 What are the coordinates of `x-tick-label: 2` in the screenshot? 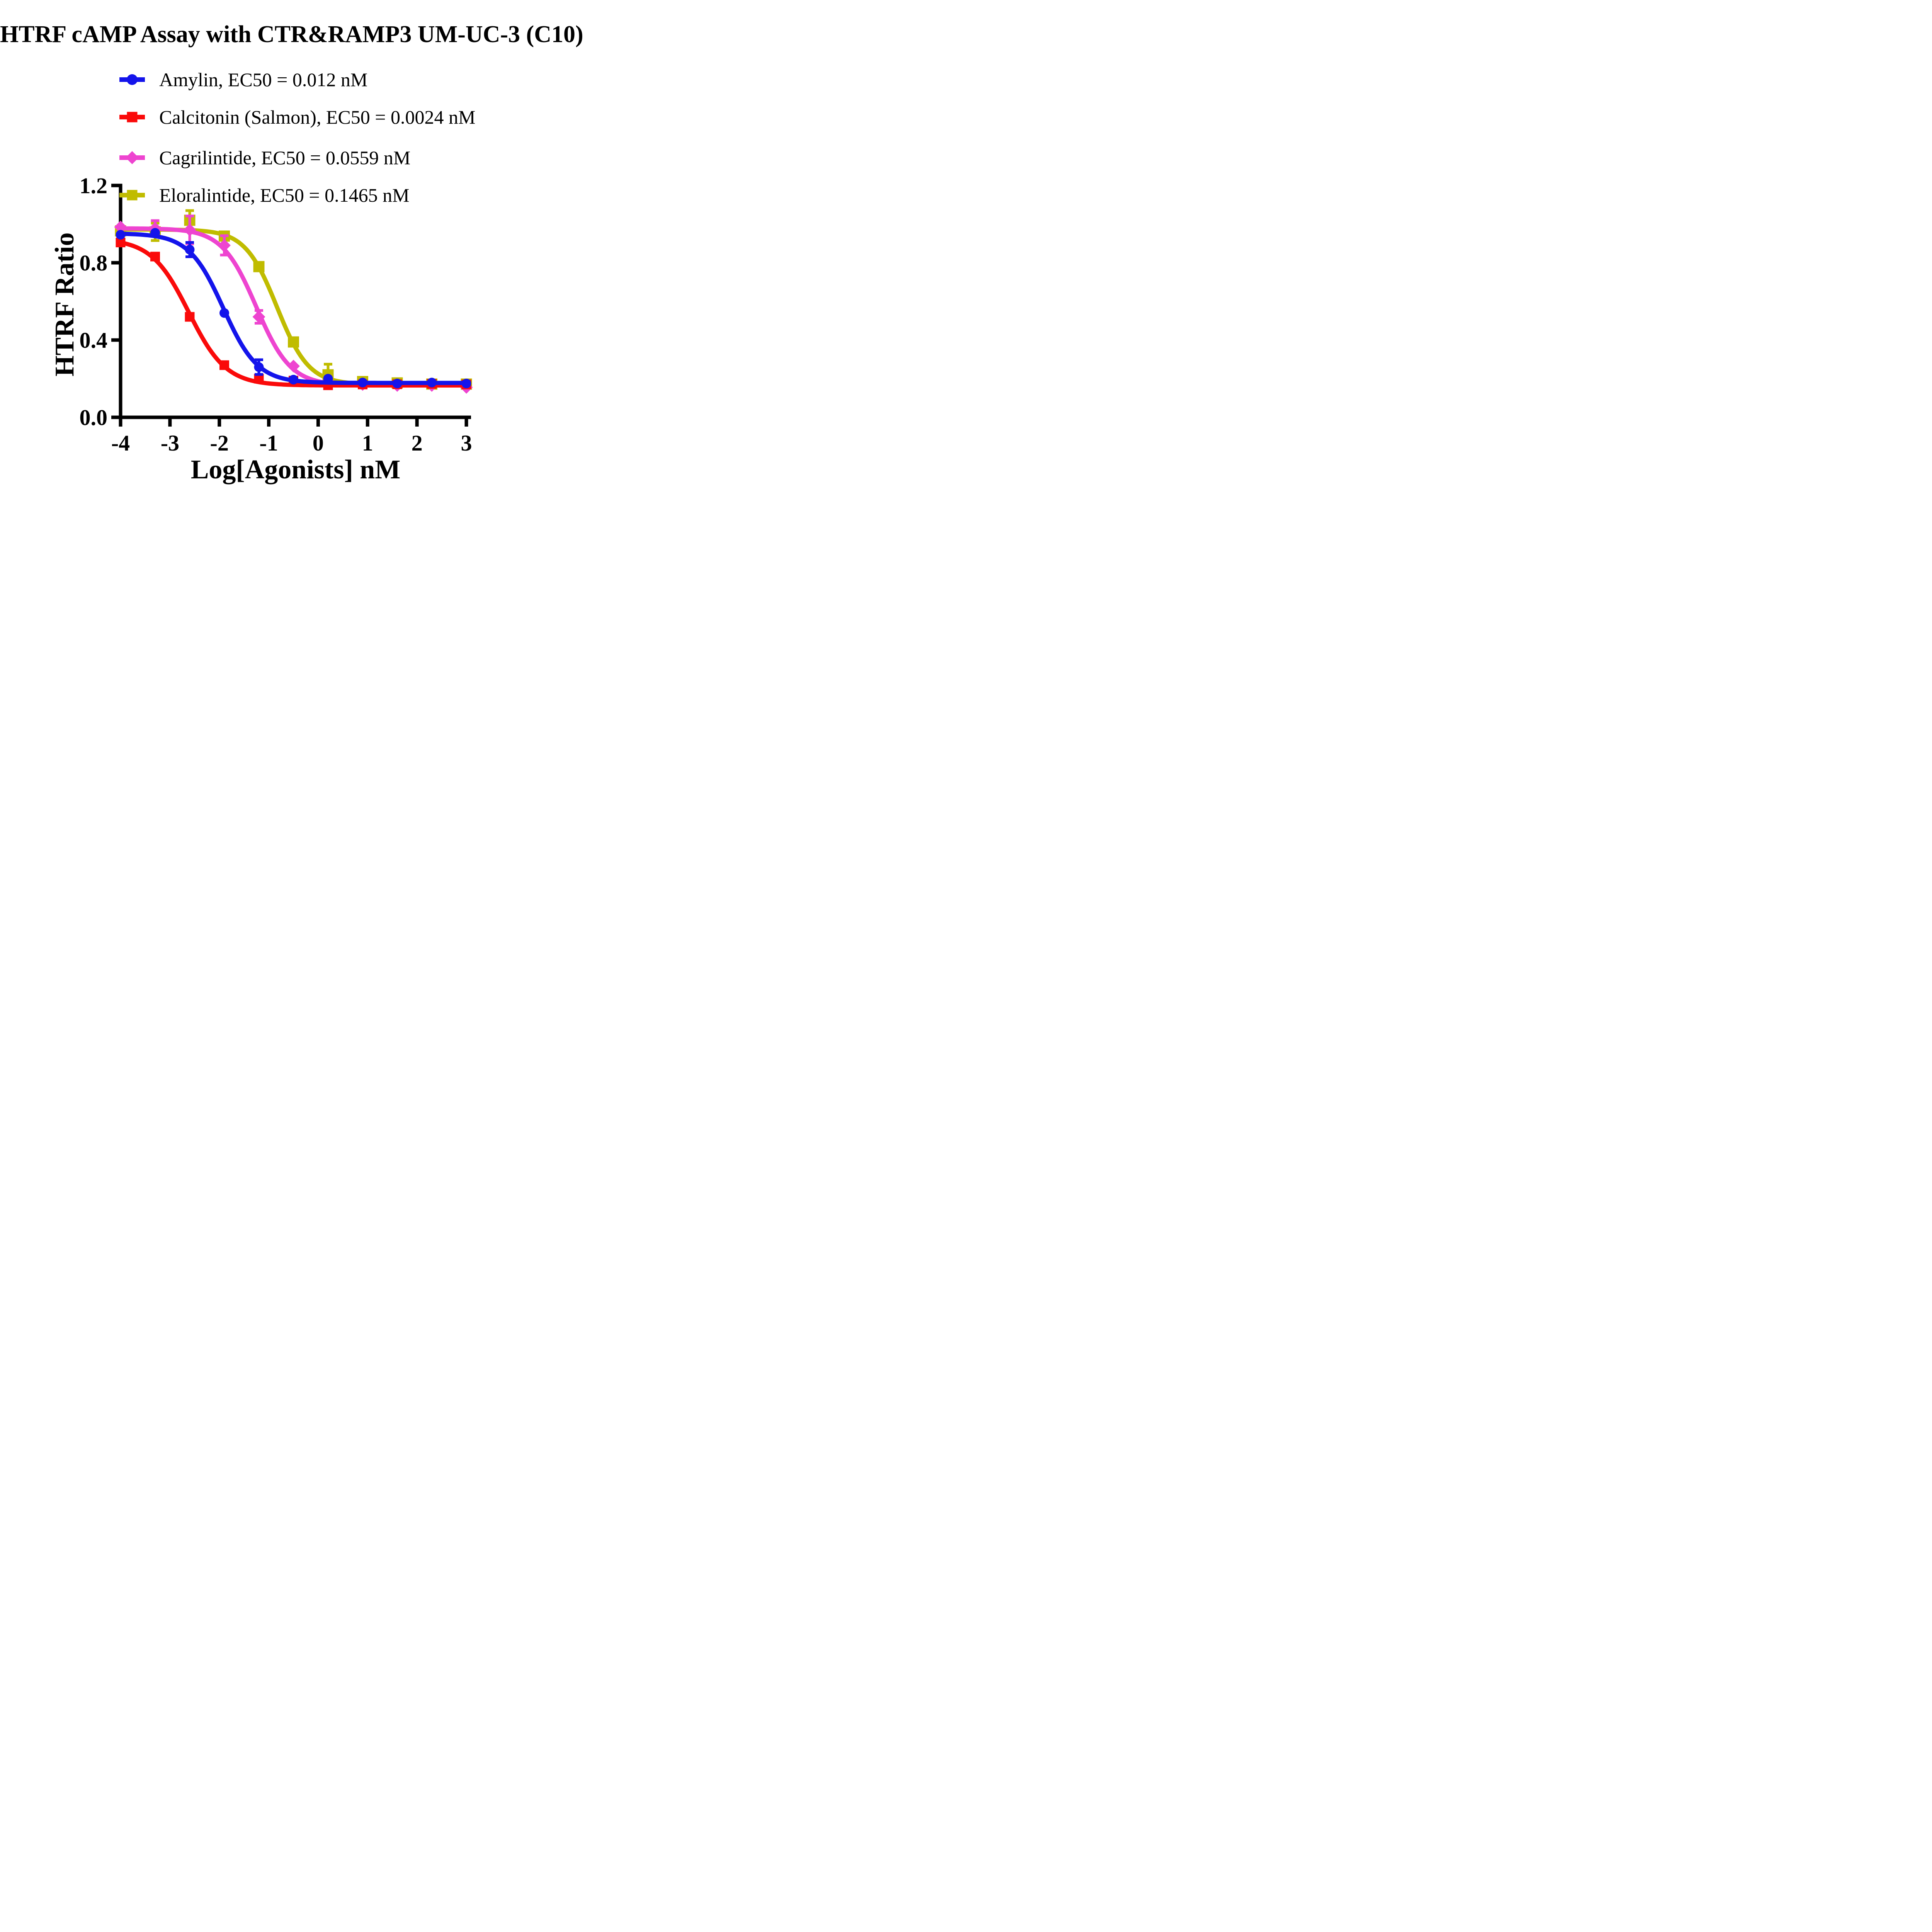 It's located at (418, 443).